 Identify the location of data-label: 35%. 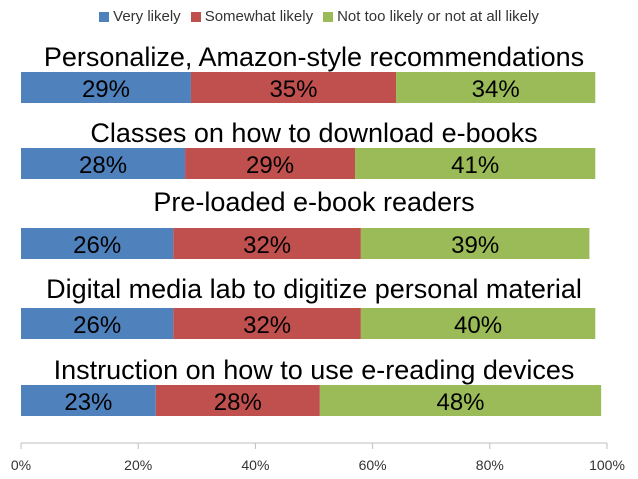
(293, 89).